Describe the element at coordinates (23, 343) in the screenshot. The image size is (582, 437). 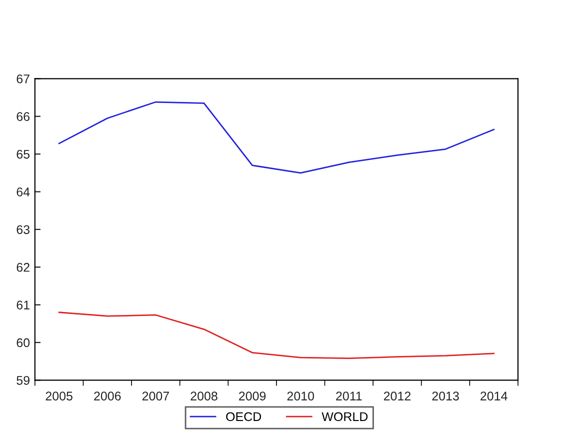
I see `y-tick-label: 60` at that location.